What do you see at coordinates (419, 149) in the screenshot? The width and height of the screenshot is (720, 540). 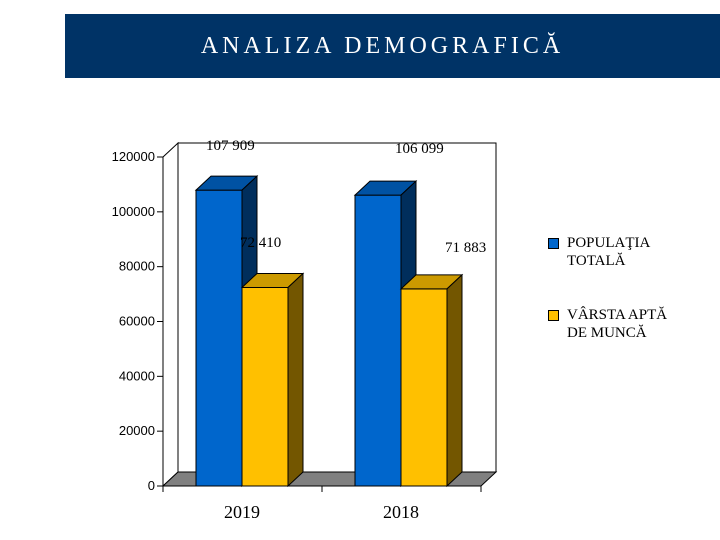 I see `data-label-2018-0: 106 099` at bounding box center [419, 149].